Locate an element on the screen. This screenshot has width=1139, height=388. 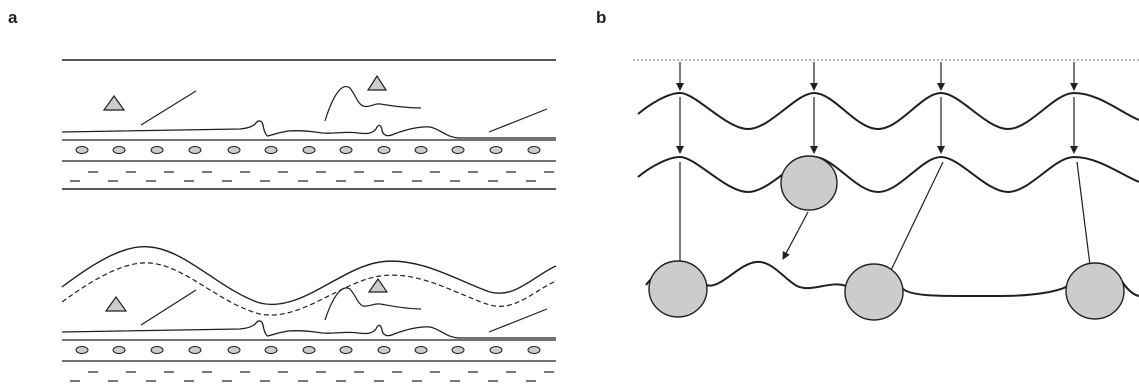
folded-solid-curve is located at coordinates (309, 275).